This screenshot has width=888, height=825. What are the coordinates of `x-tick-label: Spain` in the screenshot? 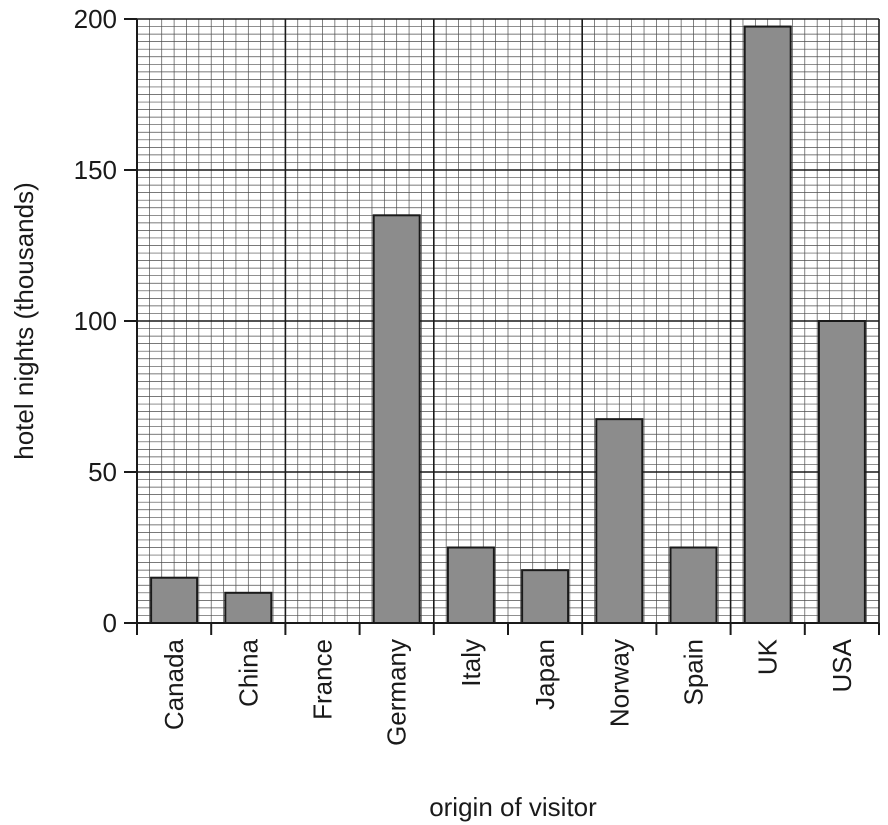 It's located at (694, 672).